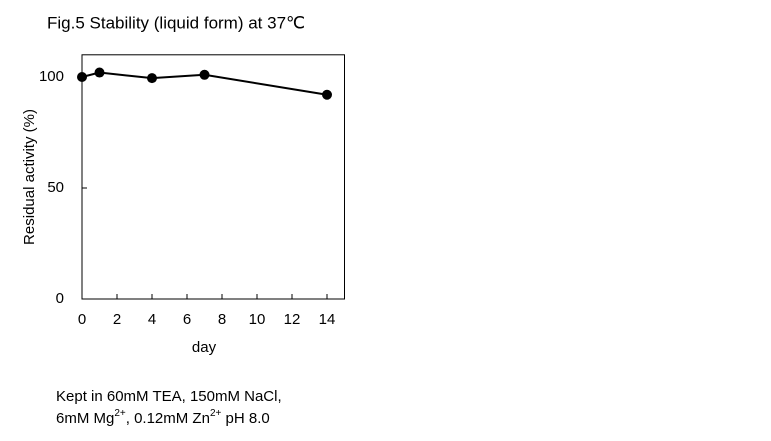  I want to click on y-tick-label: 100, so click(51, 76).